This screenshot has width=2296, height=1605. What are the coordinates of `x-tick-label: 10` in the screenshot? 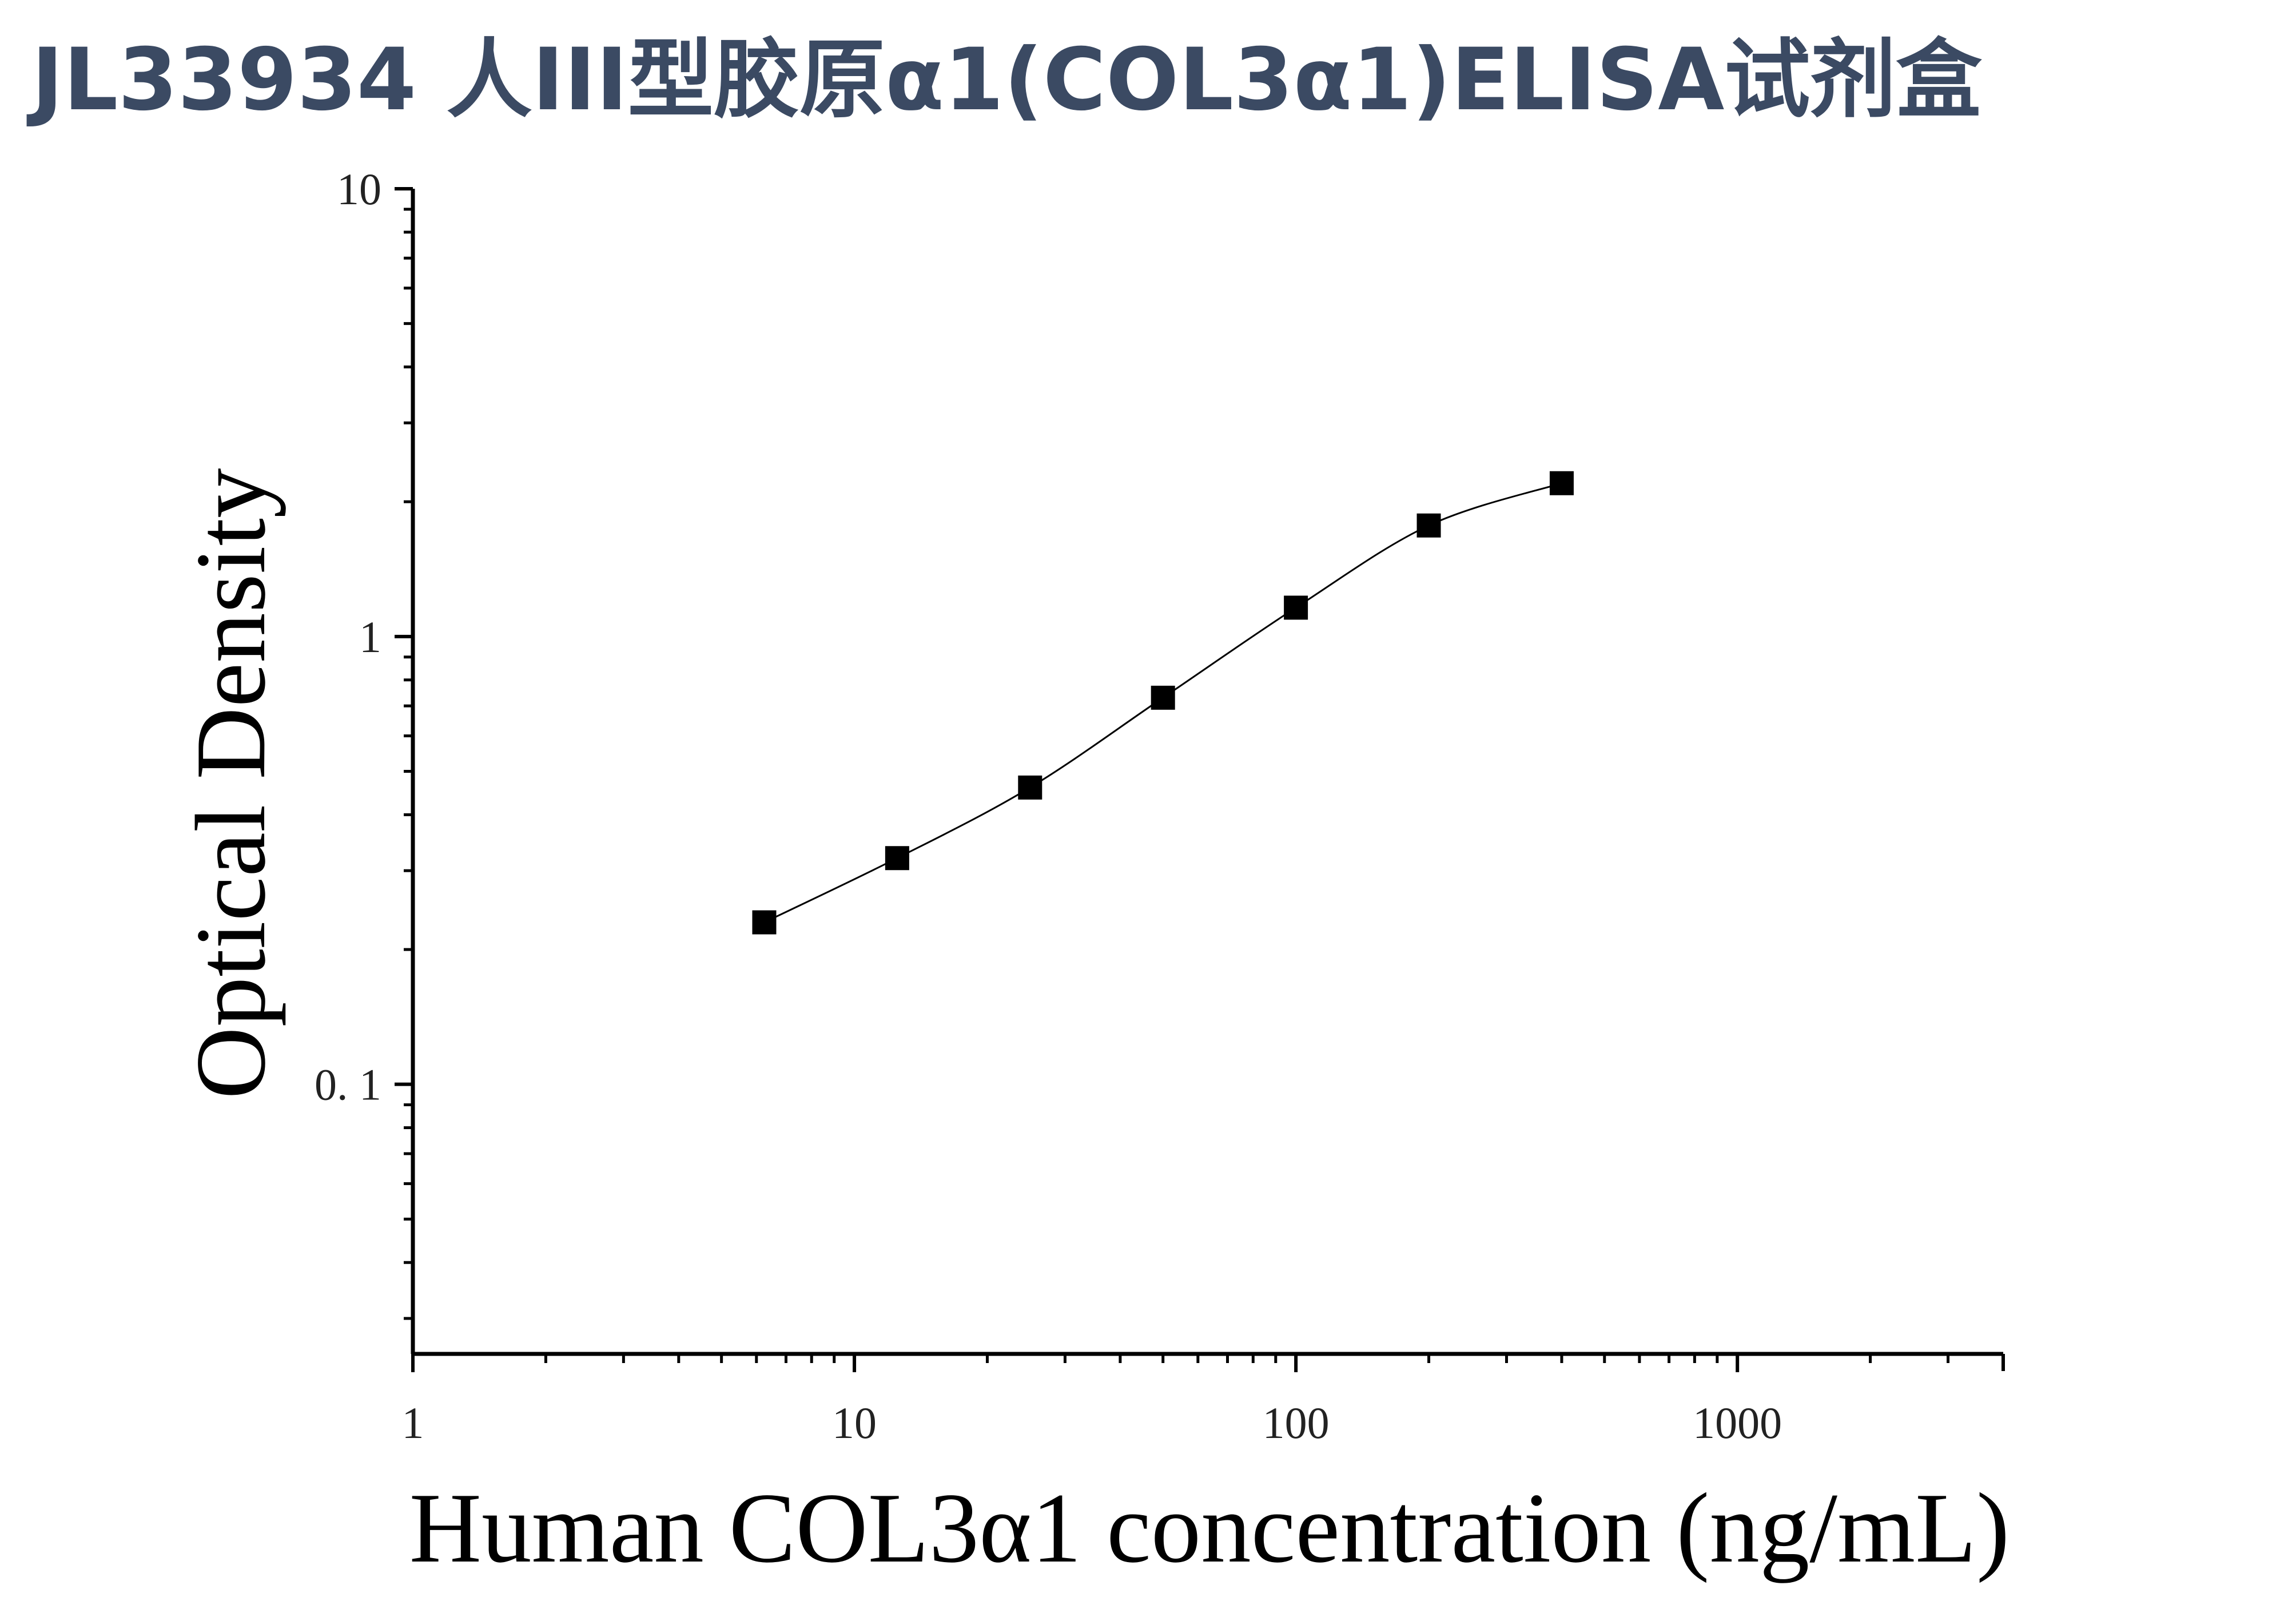 It's located at (855, 1423).